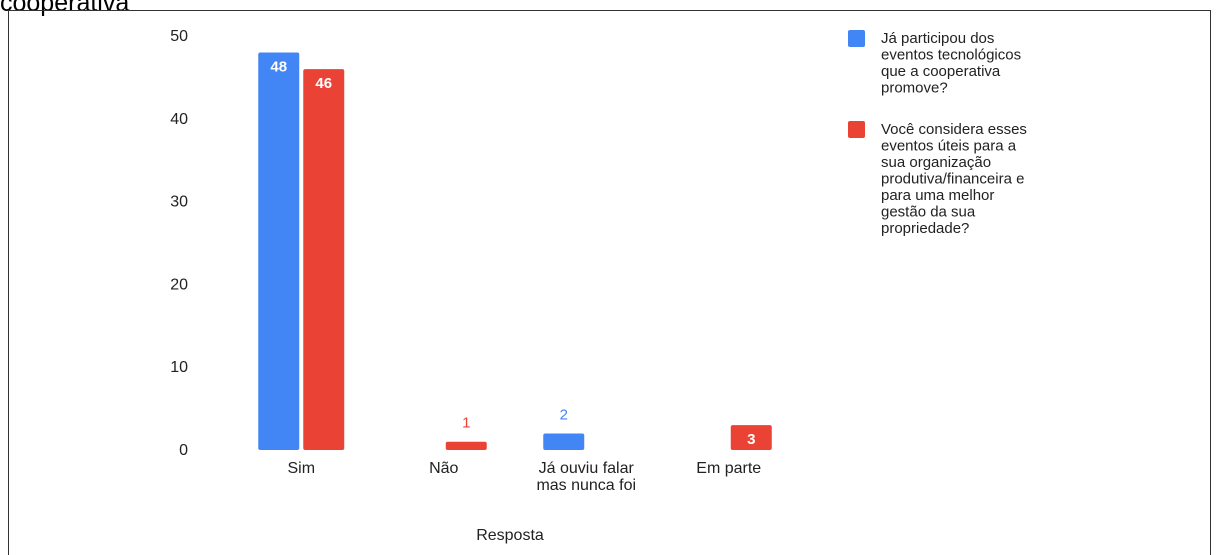 This screenshot has height=555, width=1218. Describe the element at coordinates (179, 202) in the screenshot. I see `y-tick-label: 30` at that location.